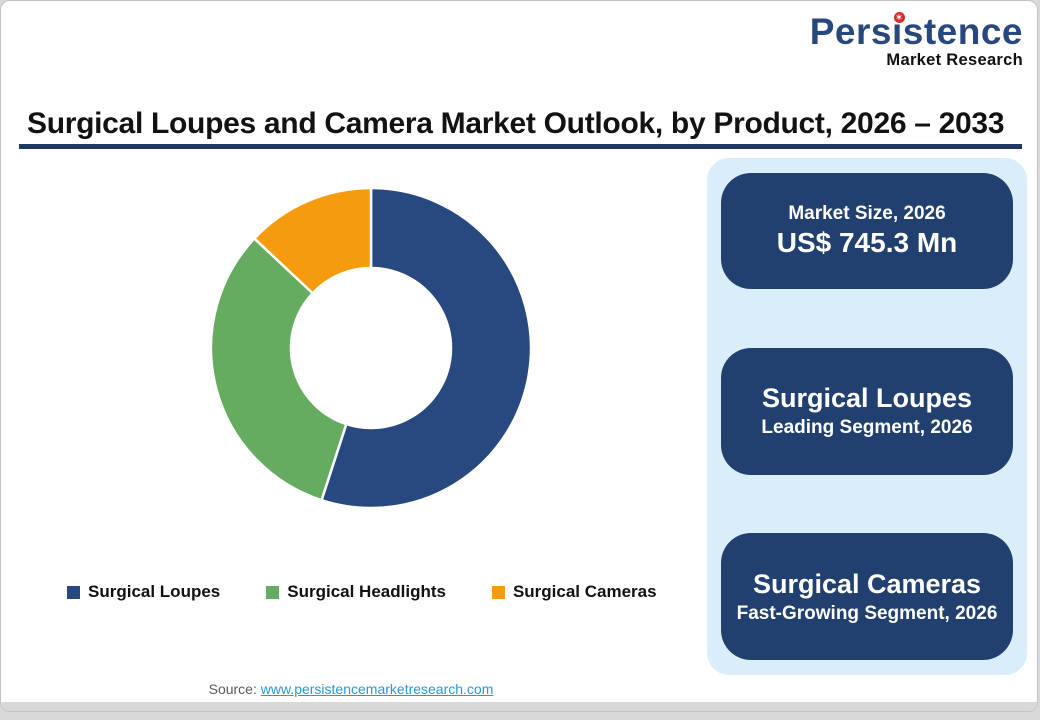 The height and width of the screenshot is (720, 1040). I want to click on brand-logo: Persistence ✶ Market Research, so click(916, 40).